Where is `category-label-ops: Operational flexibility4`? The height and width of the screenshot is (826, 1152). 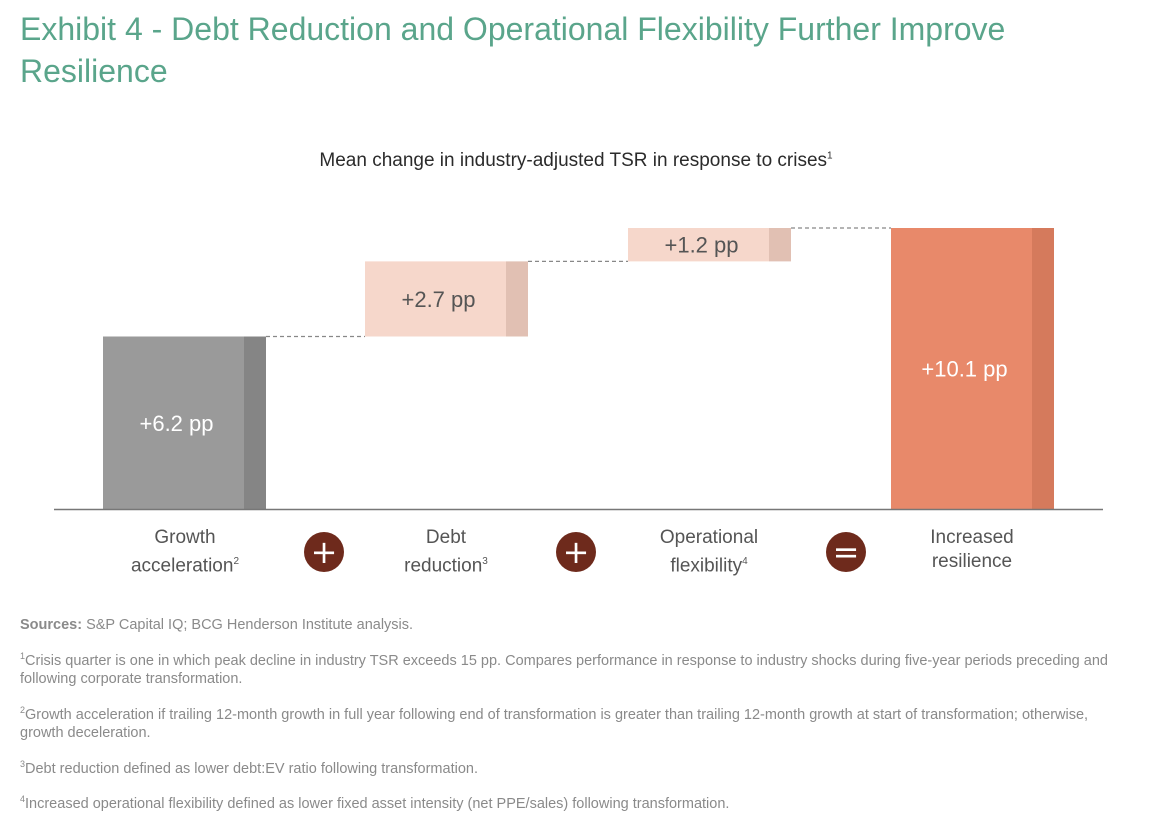 category-label-ops: Operational flexibility4 is located at coordinates (709, 552).